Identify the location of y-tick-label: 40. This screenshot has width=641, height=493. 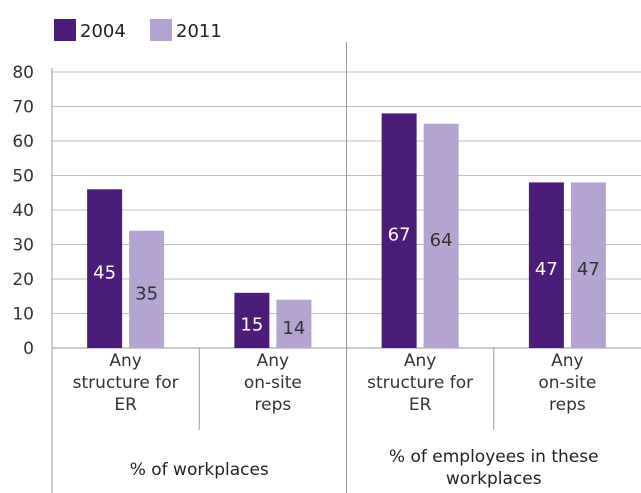
(23, 211).